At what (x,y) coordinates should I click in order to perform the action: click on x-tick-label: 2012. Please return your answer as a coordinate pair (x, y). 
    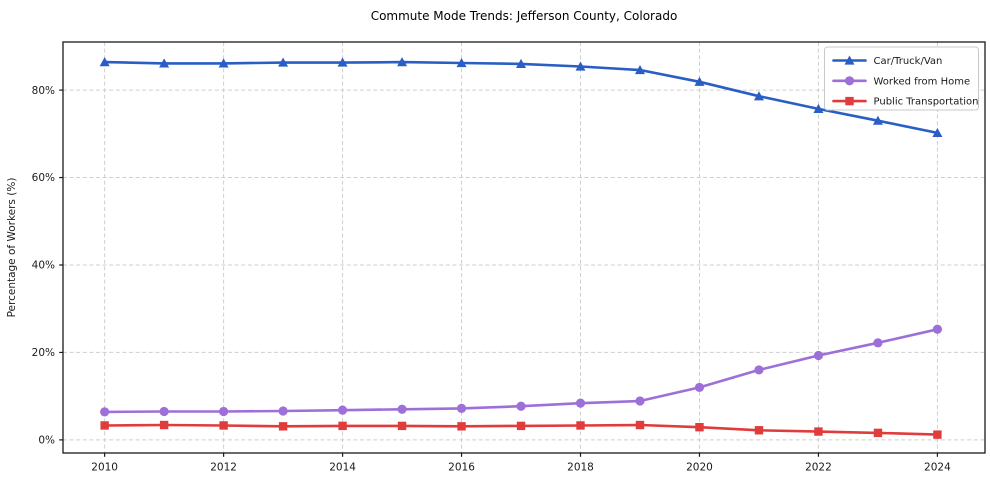
    Looking at the image, I should click on (223, 468).